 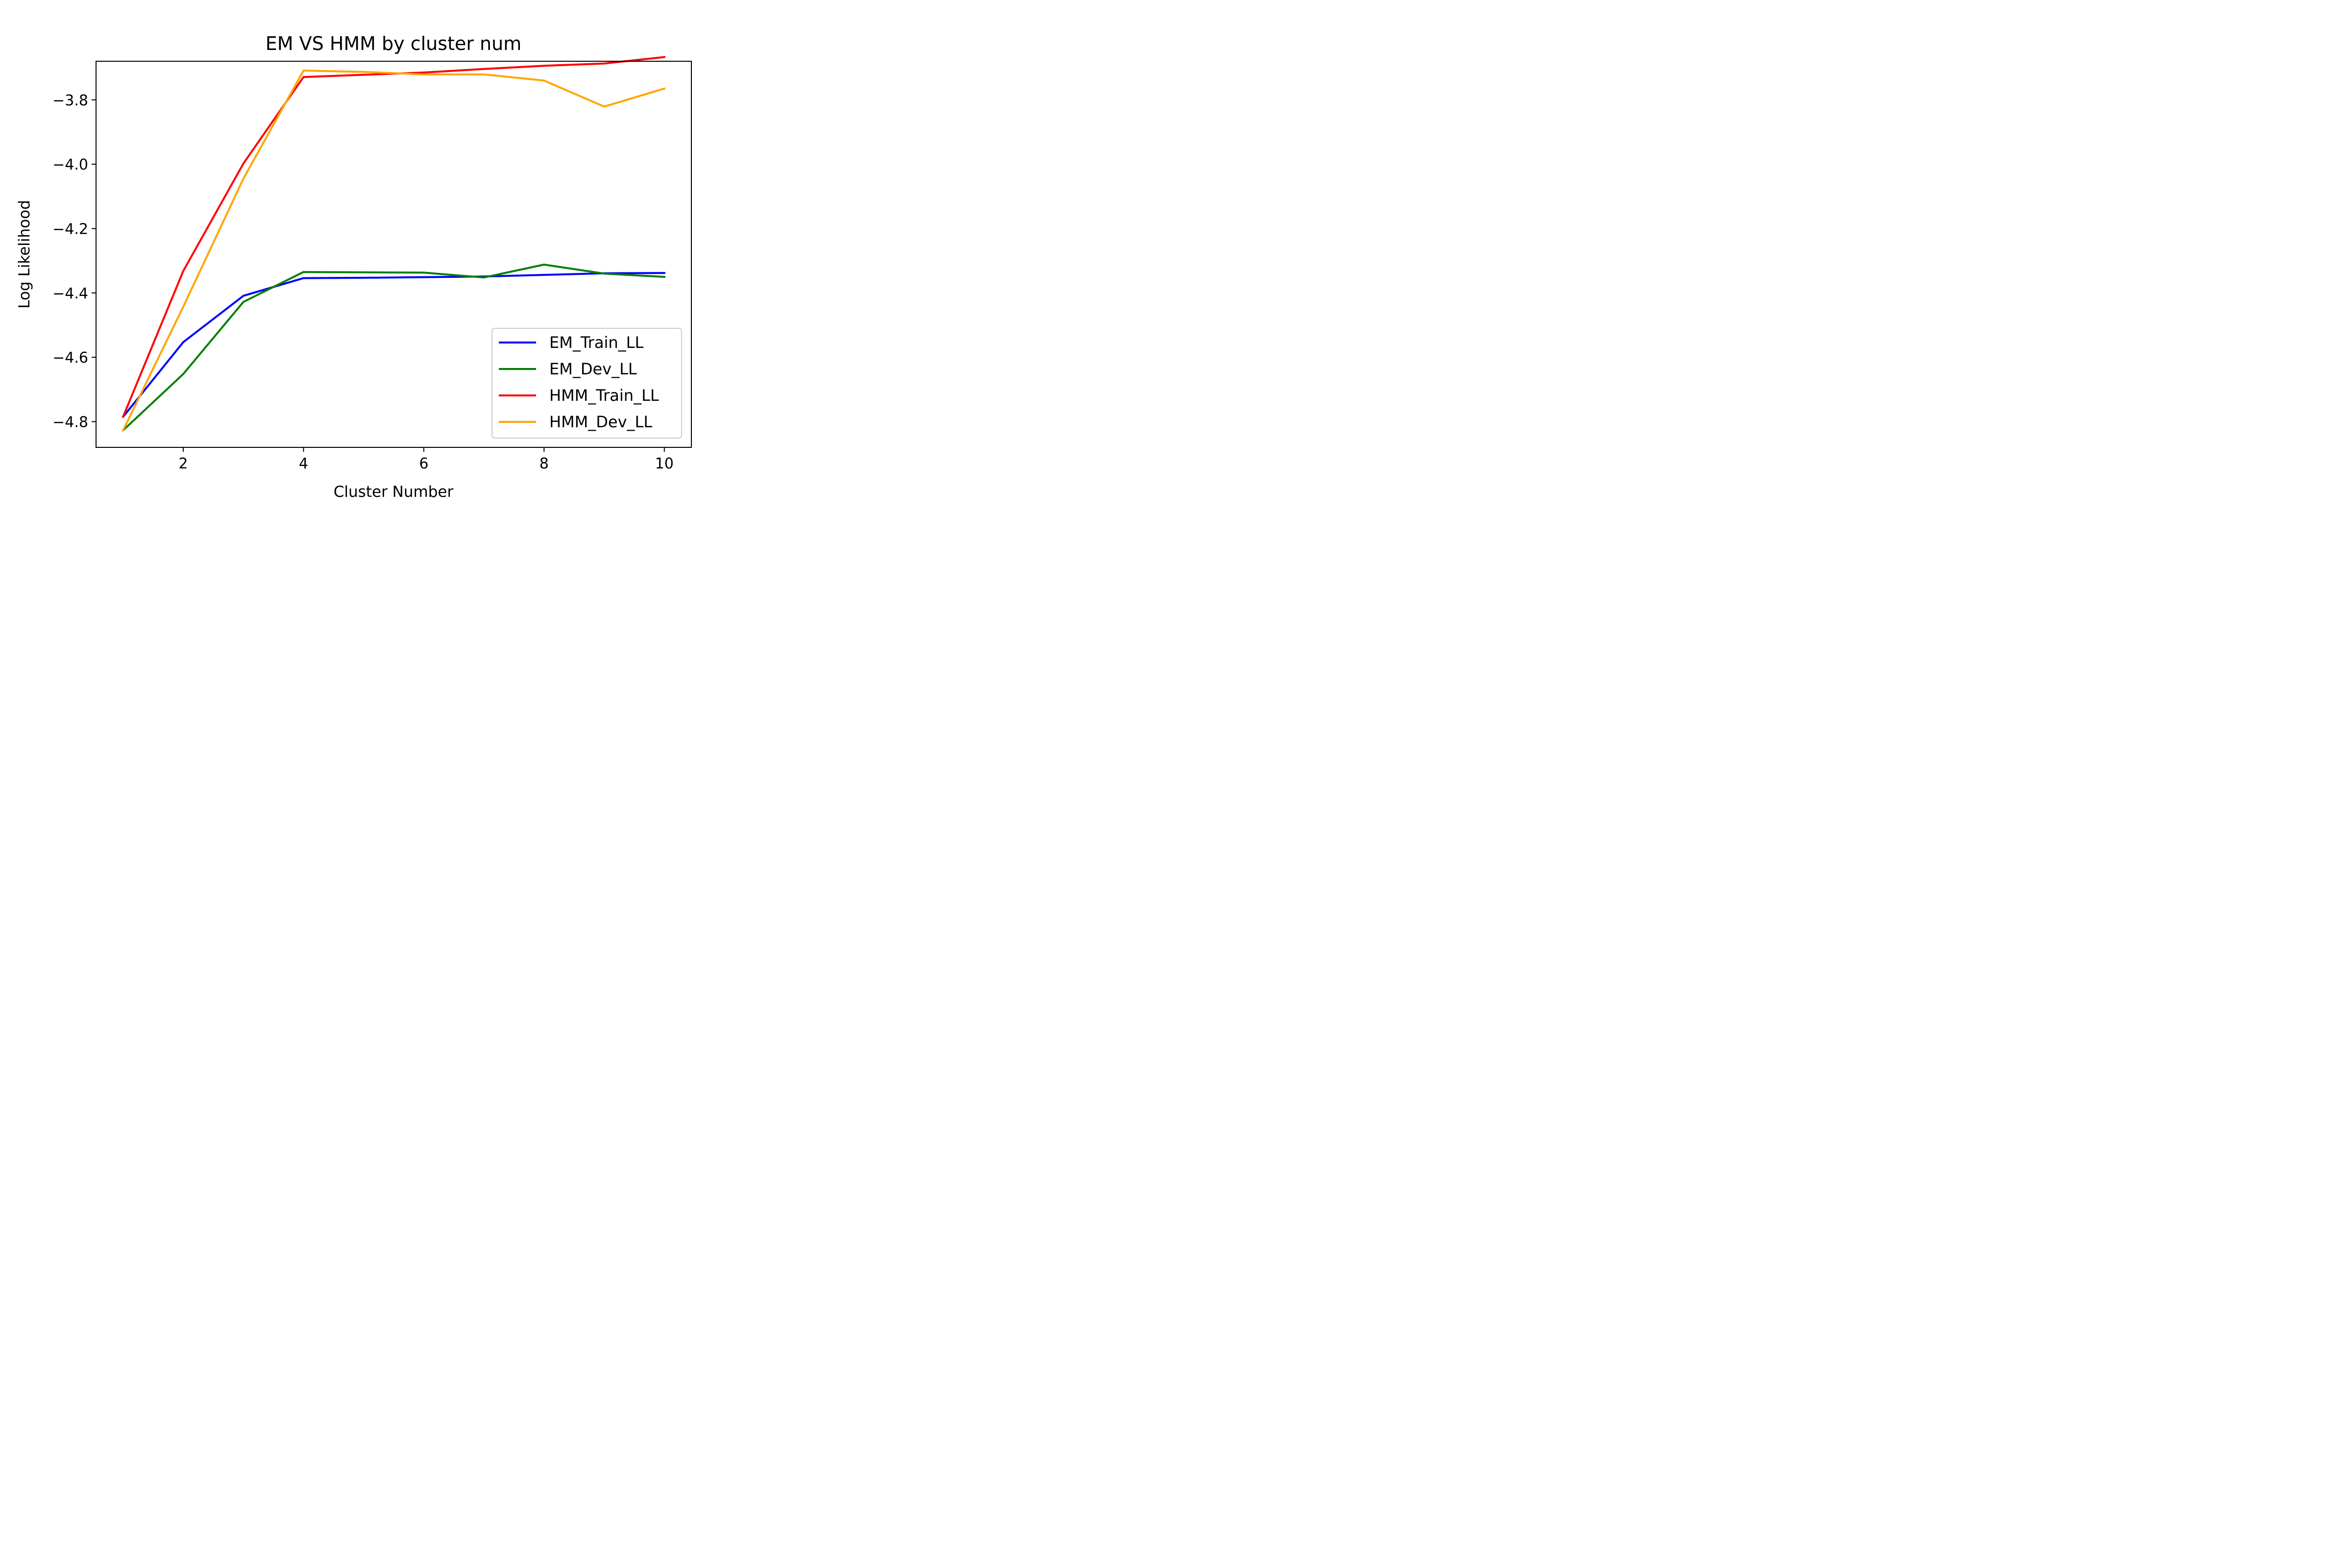 I want to click on plot-frame, so click(x=394, y=254).